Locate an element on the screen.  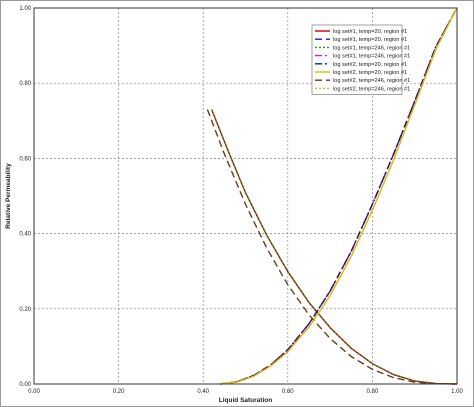
y-axis-label: Relative Permeability is located at coordinates (8, 196).